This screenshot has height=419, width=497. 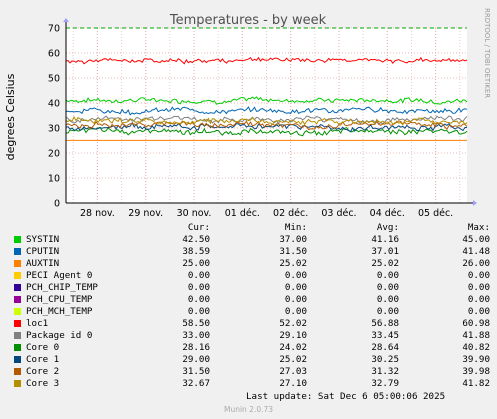 I want to click on legend-row: loc1 58.50 52.02 56.88 60.98, so click(x=252, y=324).